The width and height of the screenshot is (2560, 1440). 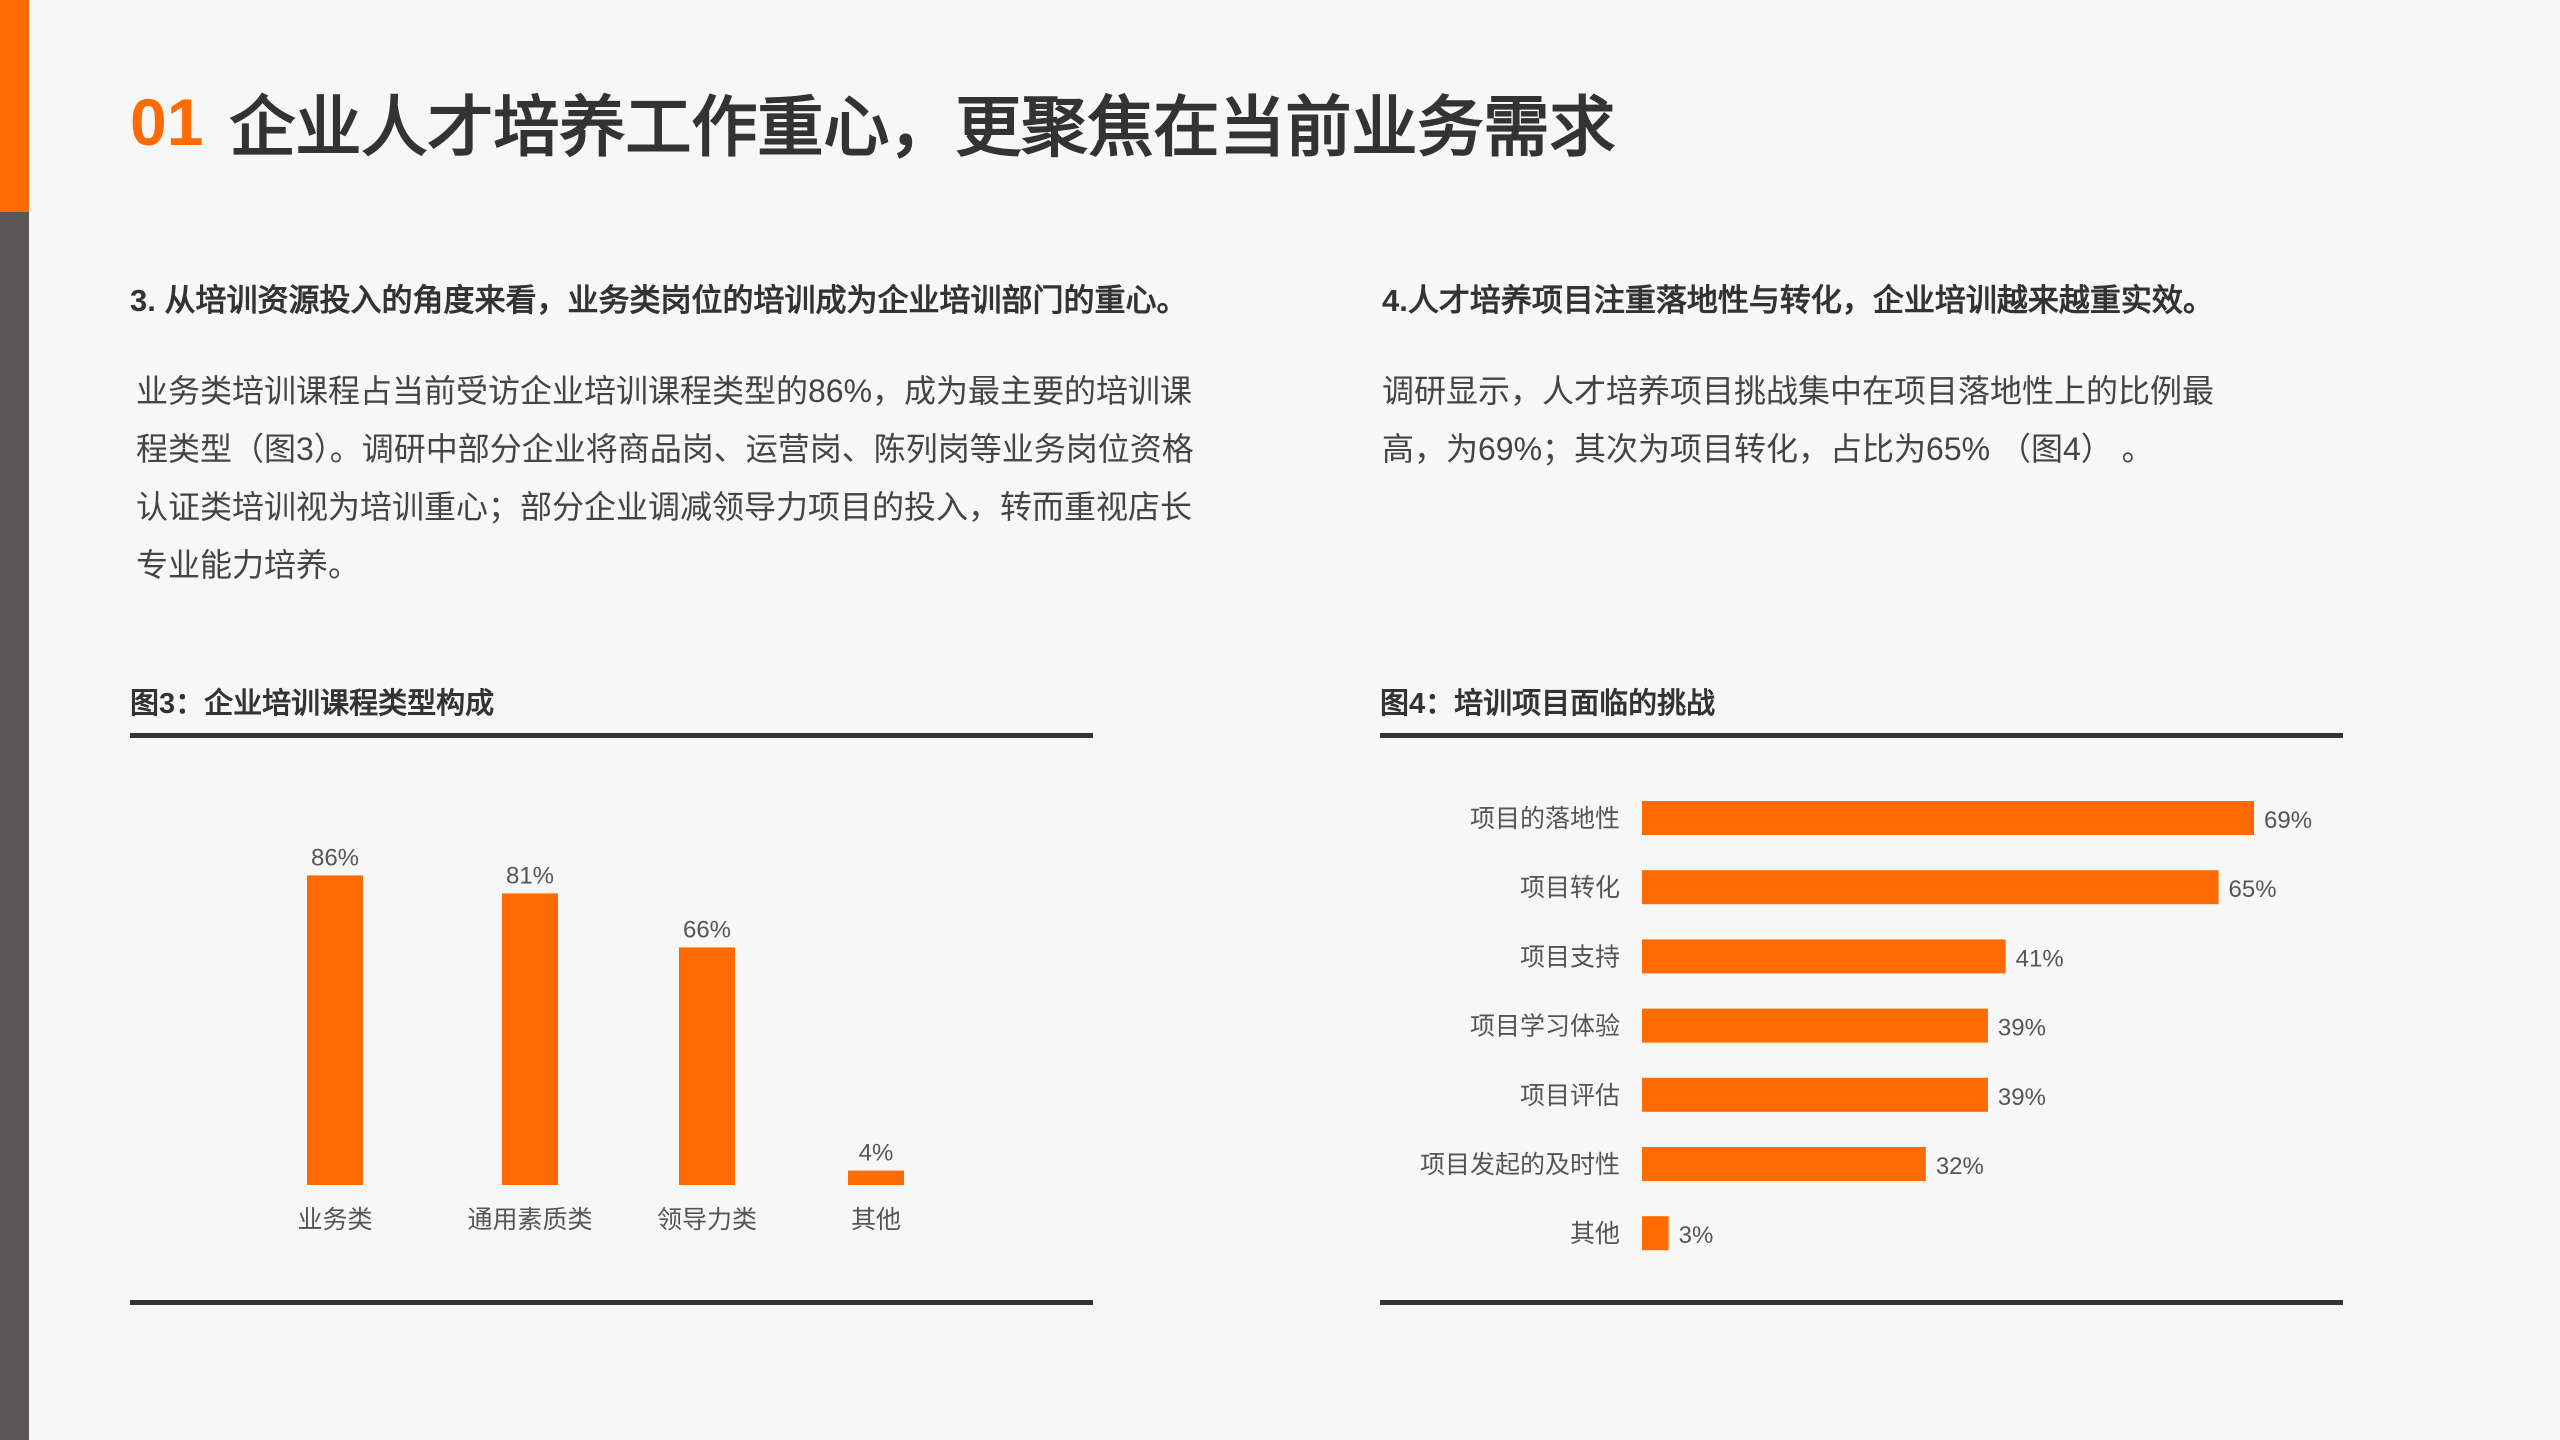 What do you see at coordinates (530, 875) in the screenshot?
I see `data-label-2: 81%` at bounding box center [530, 875].